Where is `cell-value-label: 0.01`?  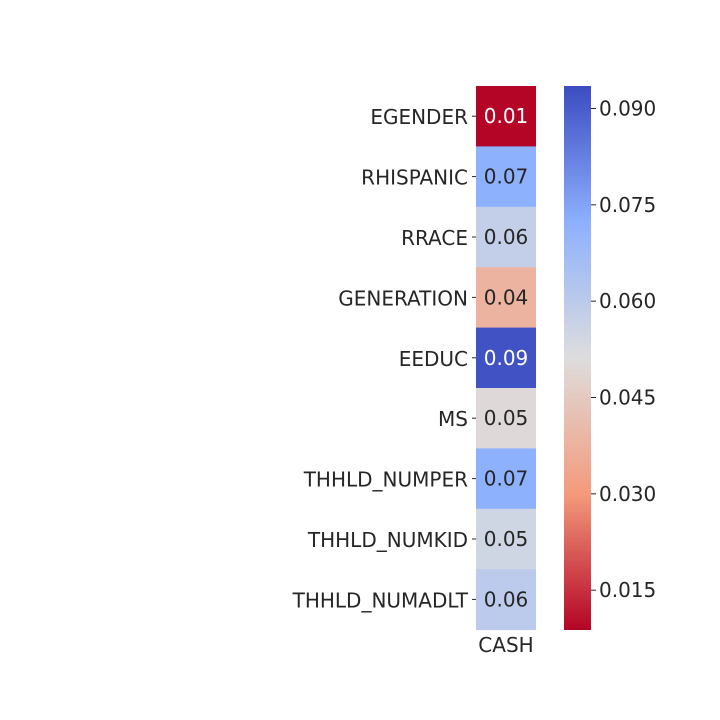 cell-value-label: 0.01 is located at coordinates (506, 116).